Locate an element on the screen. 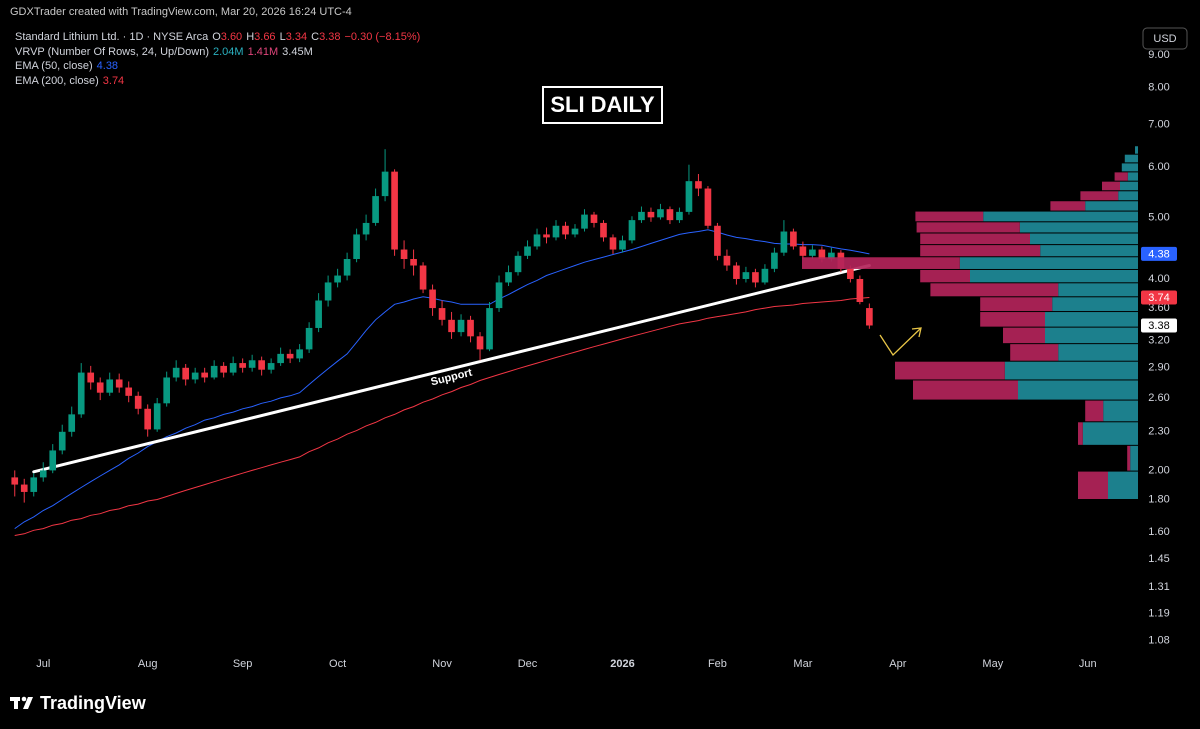  y-tick-label: 2.60 is located at coordinates (1158, 398).